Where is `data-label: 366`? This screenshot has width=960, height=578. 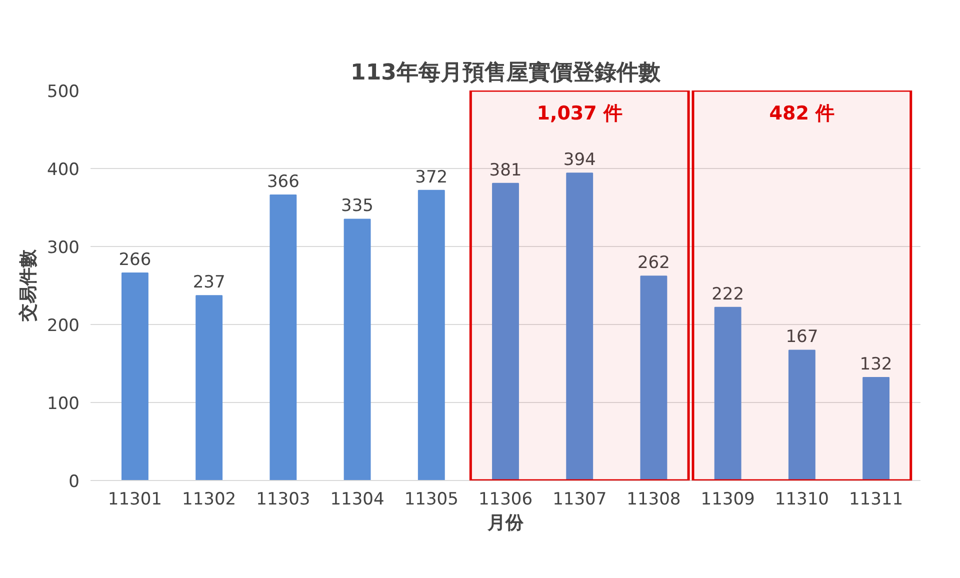
data-label: 366 is located at coordinates (283, 182).